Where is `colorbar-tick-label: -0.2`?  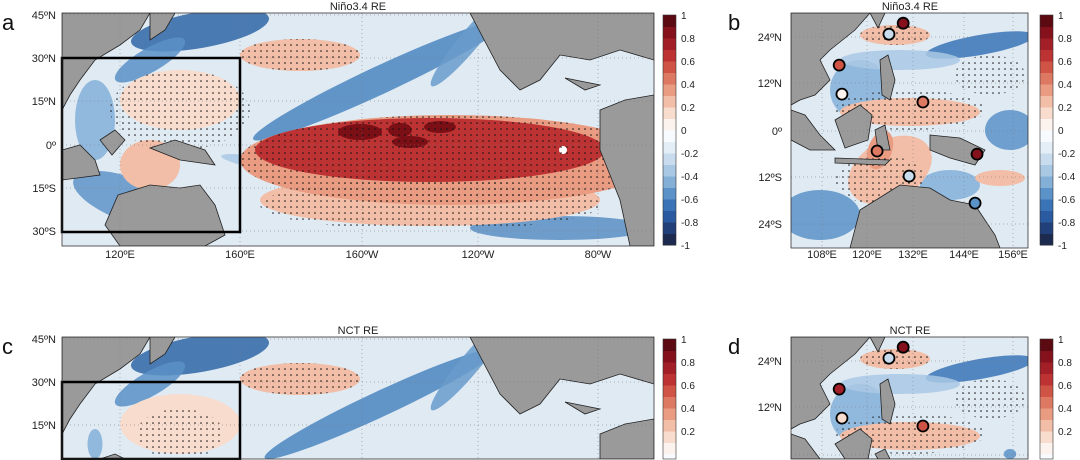 colorbar-tick-label: -0.2 is located at coordinates (1067, 154).